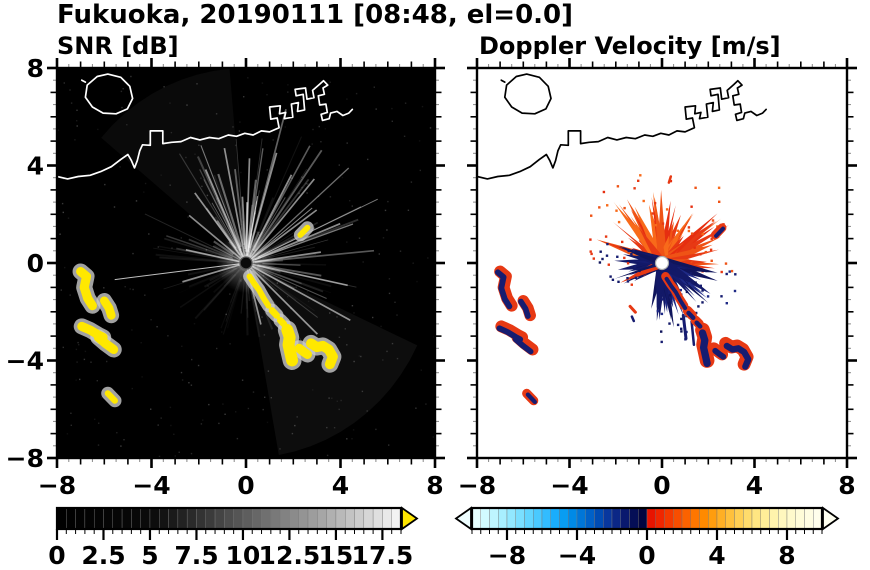  Describe the element at coordinates (205, 126) in the screenshot. I see `snr-coastline` at that location.